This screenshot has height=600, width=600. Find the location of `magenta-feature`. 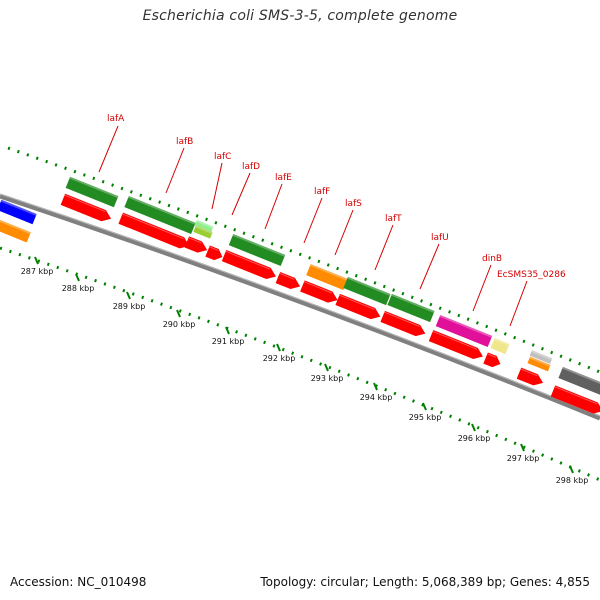

magenta-feature is located at coordinates (464, 331).